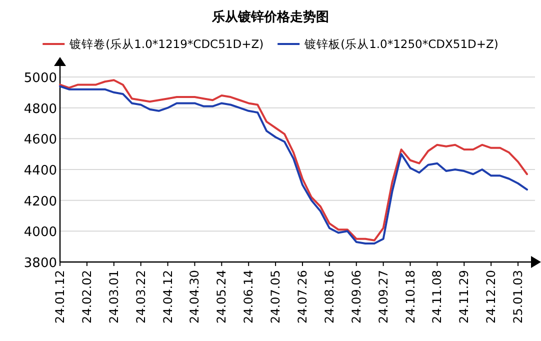 The height and width of the screenshot is (341, 541). Describe the element at coordinates (356, 297) in the screenshot. I see `x-tick-label: 24.09.06` at that location.